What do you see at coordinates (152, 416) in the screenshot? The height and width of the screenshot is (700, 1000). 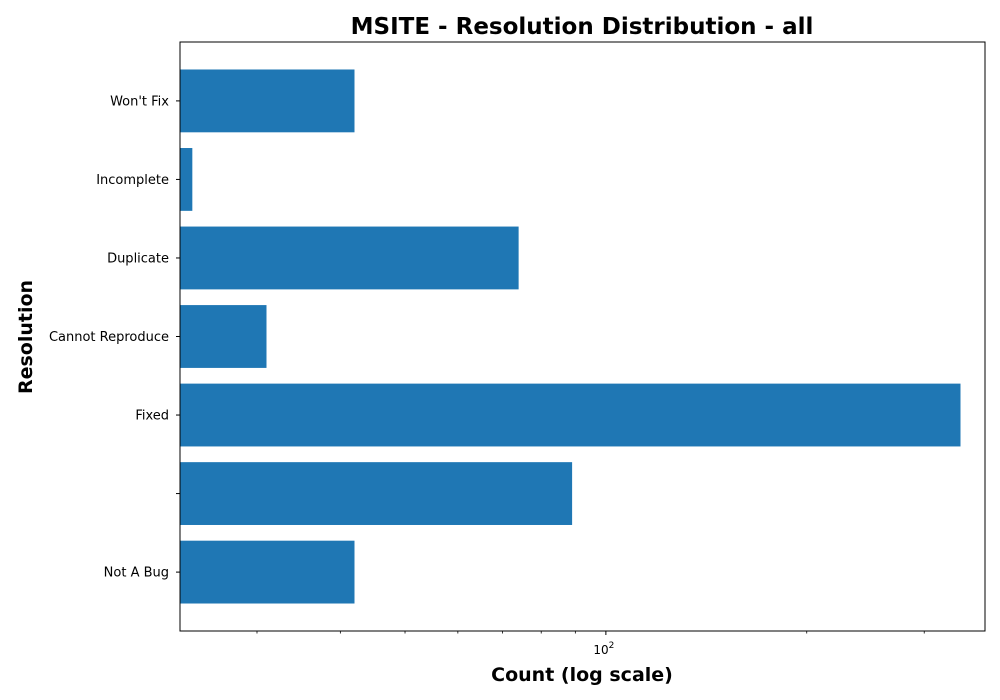 I see `y-tick-label: Fixed` at bounding box center [152, 416].